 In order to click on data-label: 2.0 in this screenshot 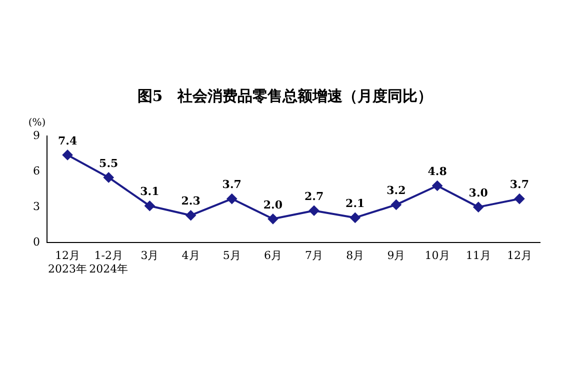, I will do `click(273, 205)`.